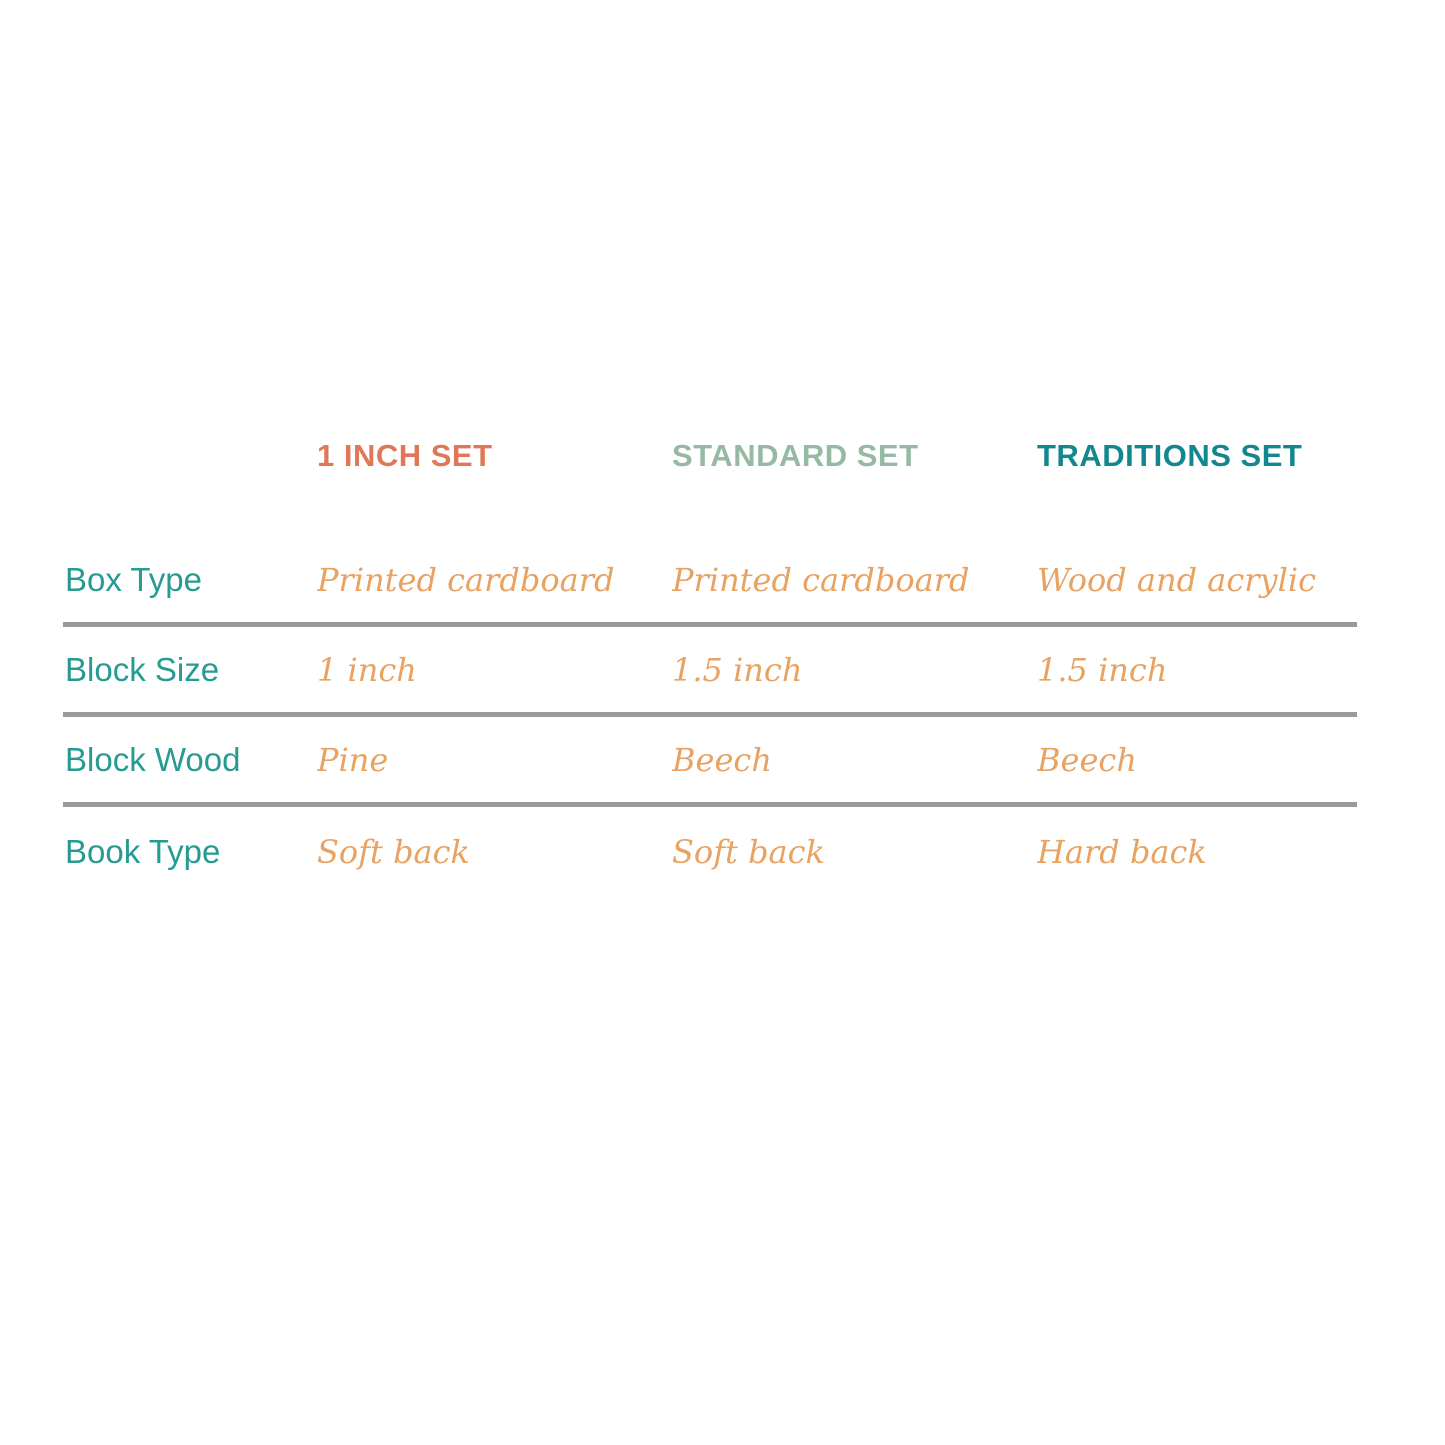 Image resolution: width=1445 pixels, height=1445 pixels. I want to click on table-cell: Wood and acrylic, so click(1177, 579).